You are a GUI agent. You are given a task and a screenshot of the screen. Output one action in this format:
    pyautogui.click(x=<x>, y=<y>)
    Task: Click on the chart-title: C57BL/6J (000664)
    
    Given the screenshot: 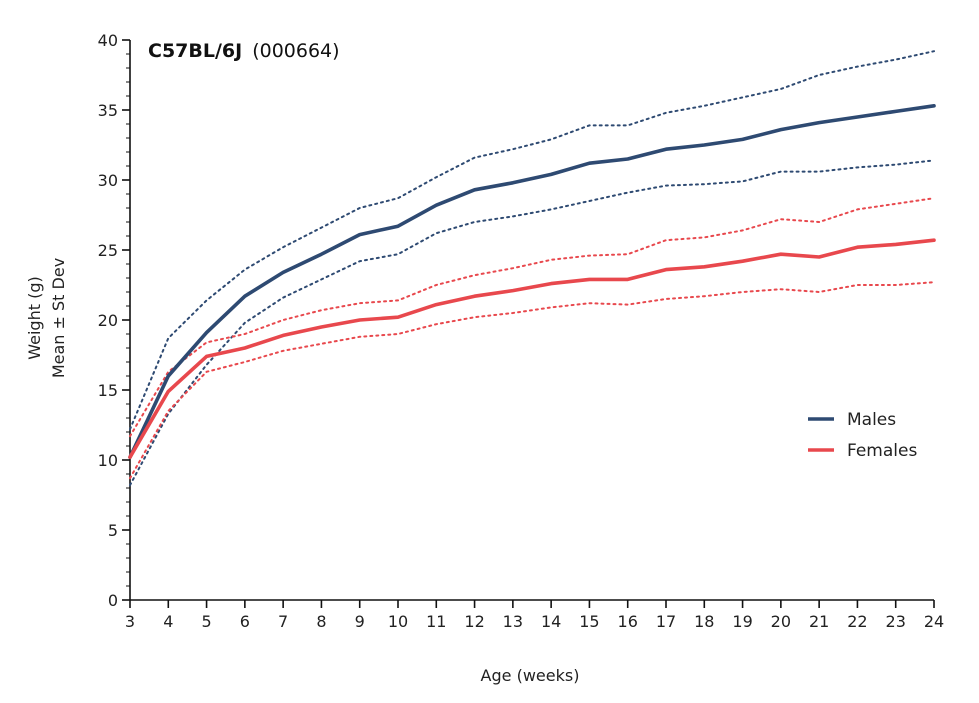 What is the action you would take?
    pyautogui.click(x=244, y=51)
    